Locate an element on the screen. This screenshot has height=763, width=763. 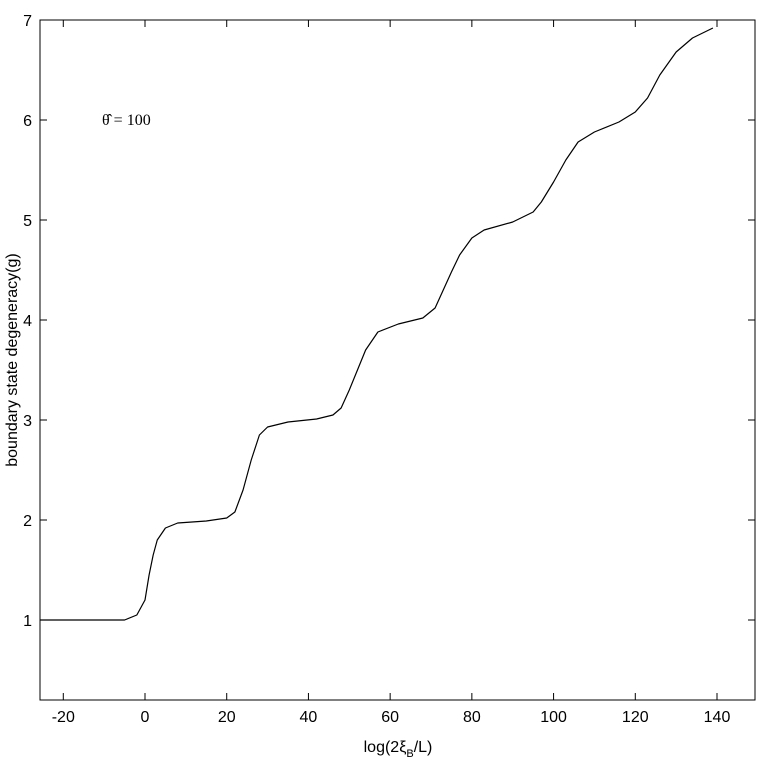
x-tick-label: 40 is located at coordinates (309, 717).